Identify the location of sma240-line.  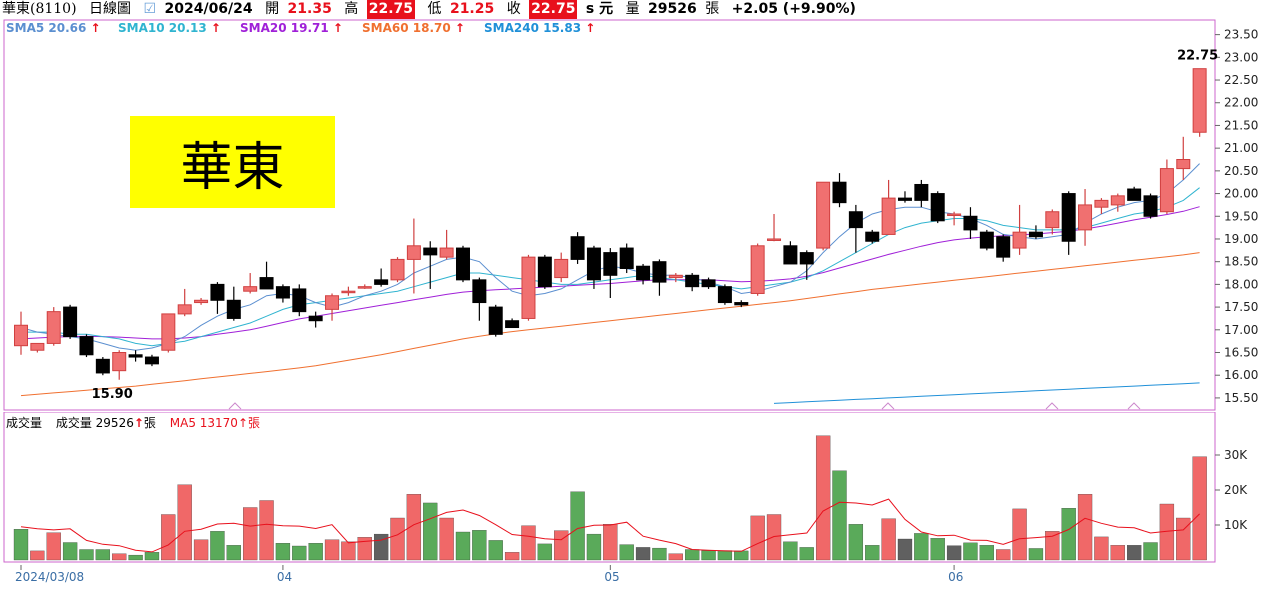
(986, 393).